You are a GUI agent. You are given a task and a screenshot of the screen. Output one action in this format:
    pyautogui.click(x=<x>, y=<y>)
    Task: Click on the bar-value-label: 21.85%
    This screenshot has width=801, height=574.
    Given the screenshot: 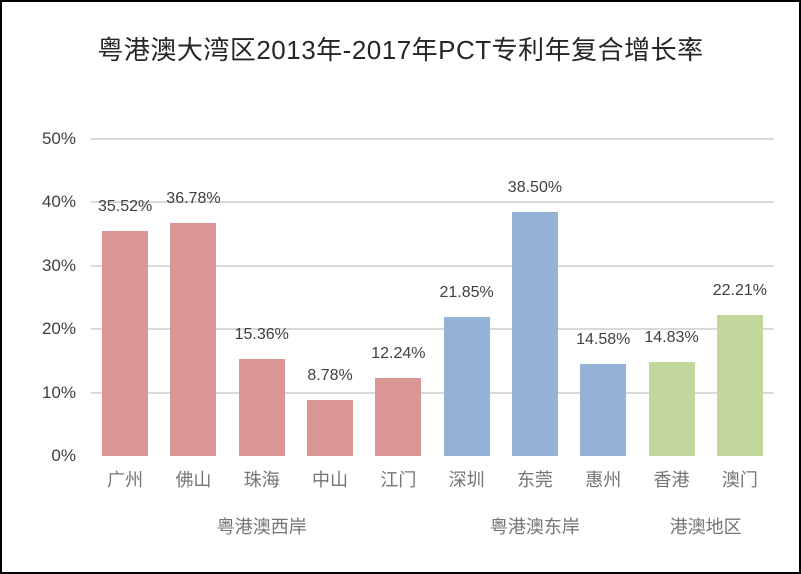 What is the action you would take?
    pyautogui.click(x=466, y=293)
    